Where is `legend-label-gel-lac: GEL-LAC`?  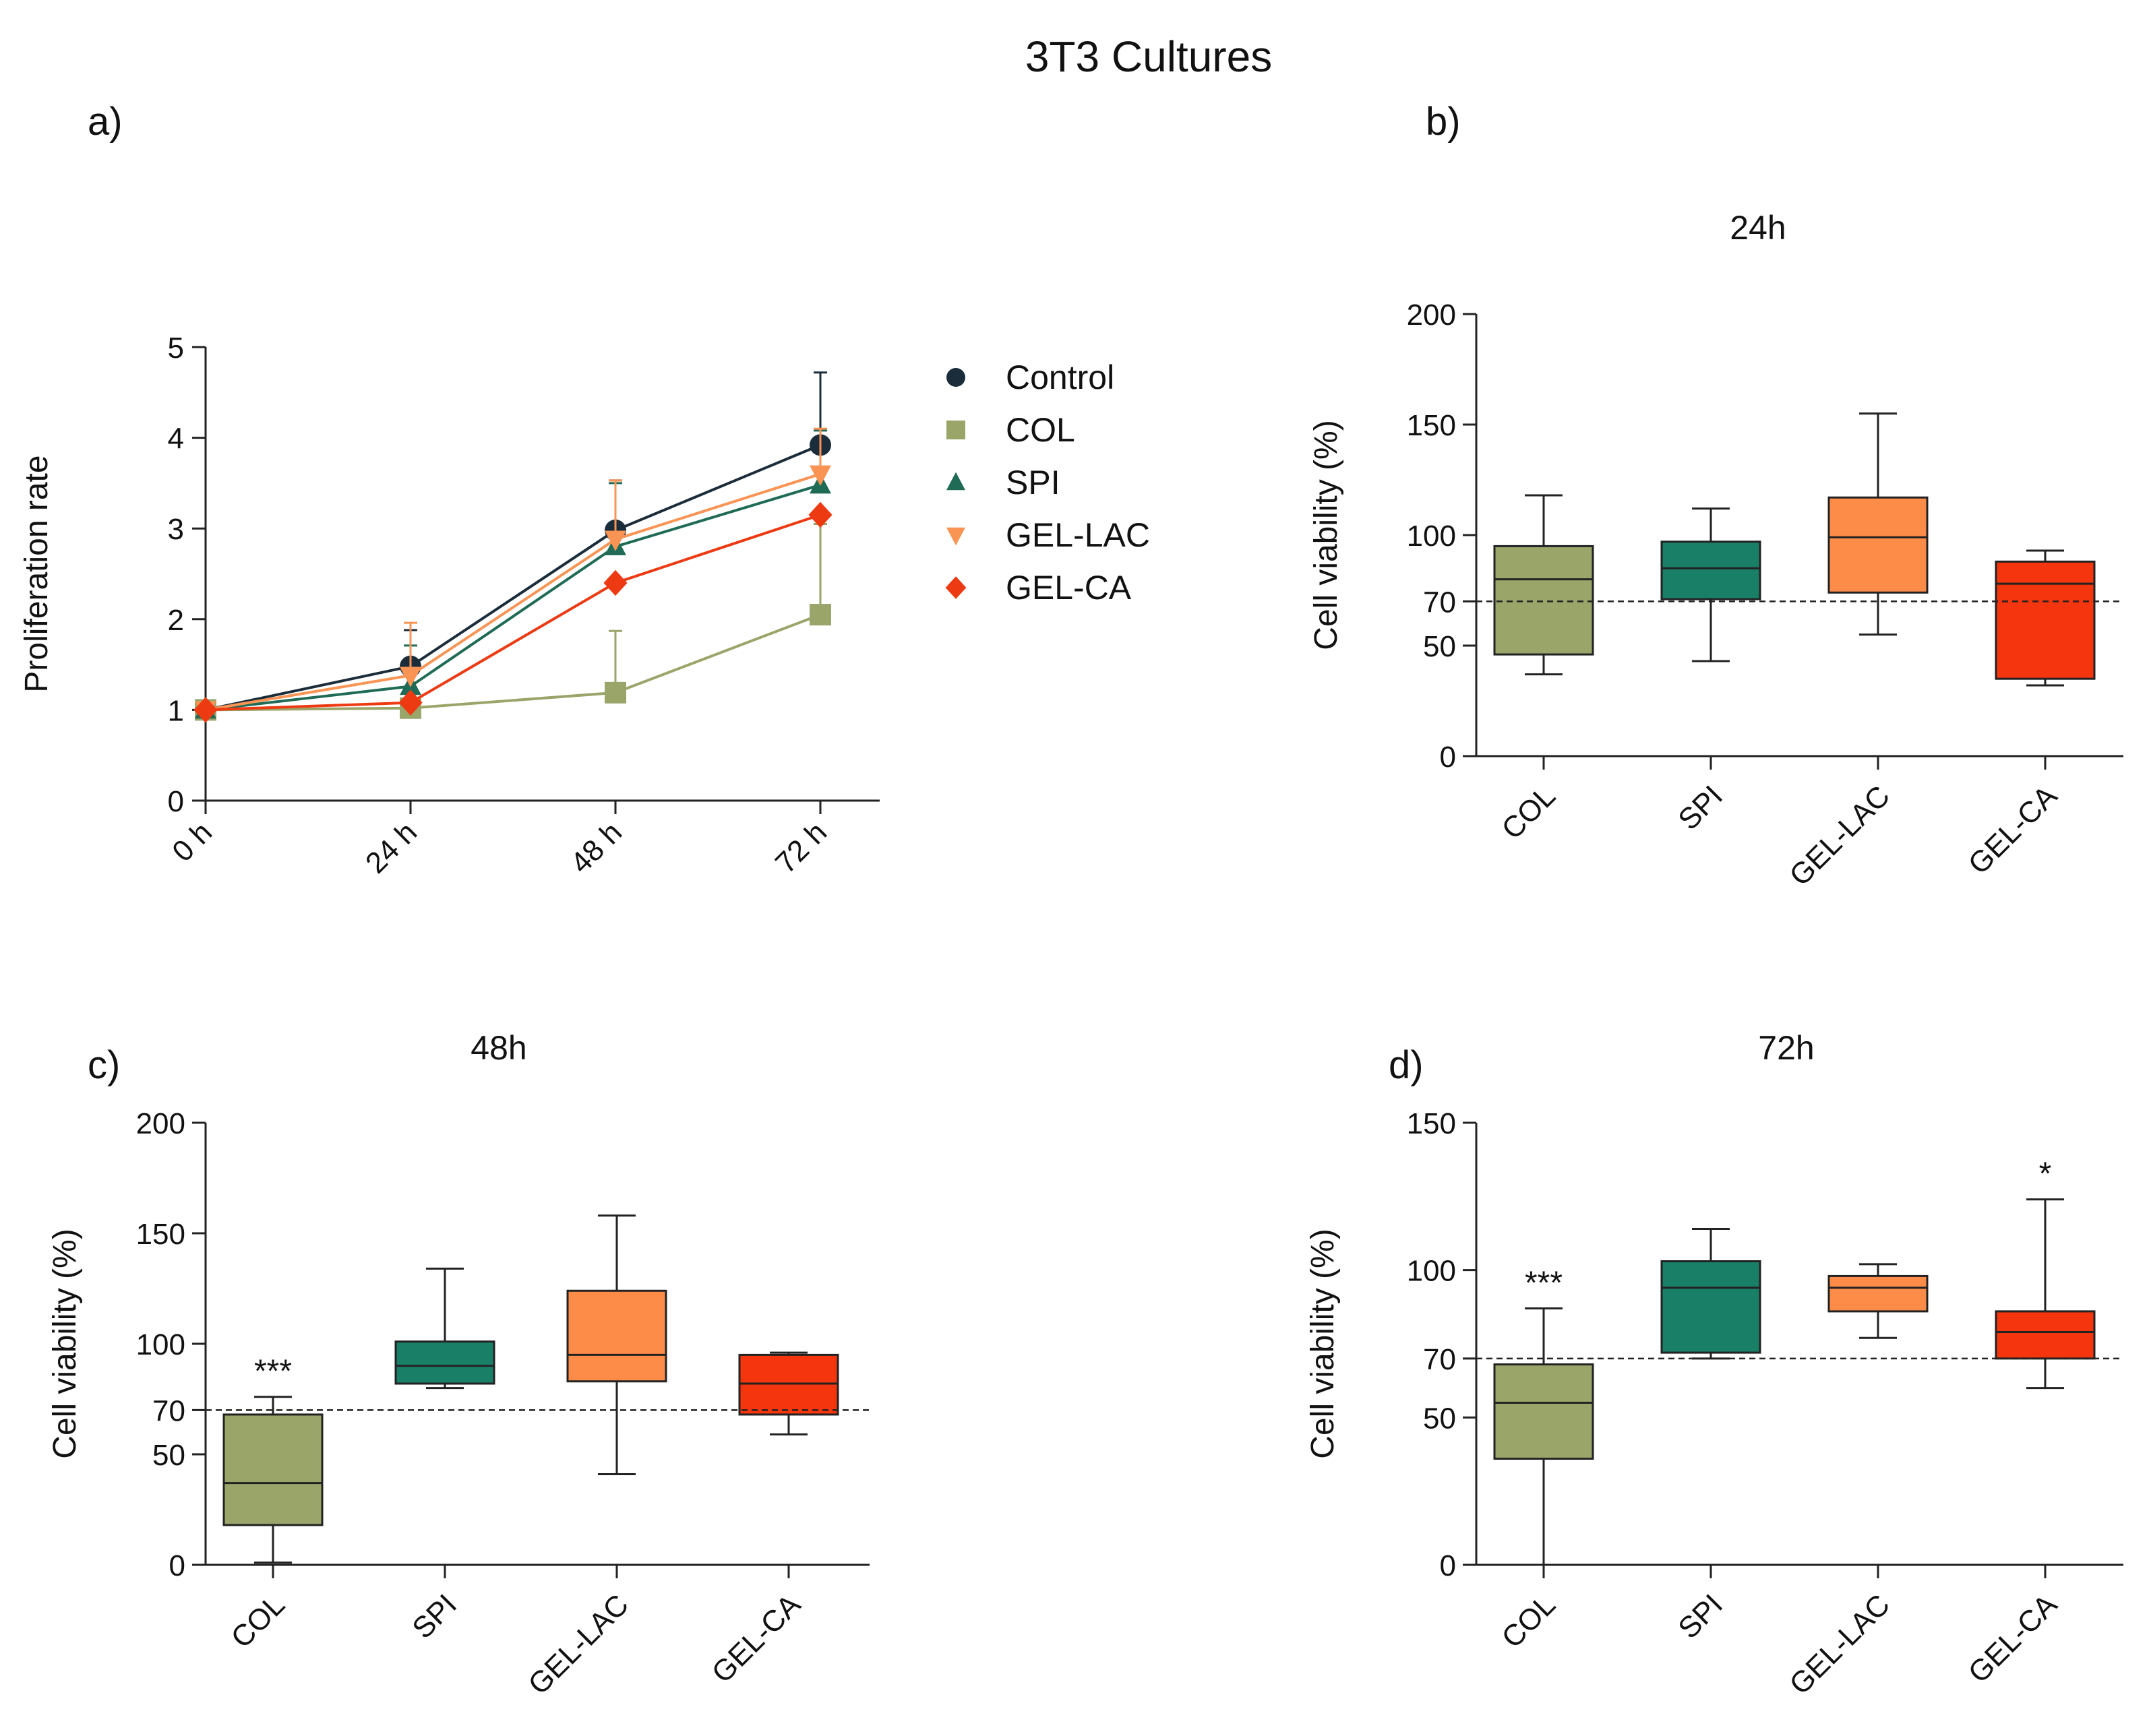
legend-label-gel-lac: GEL-LAC is located at coordinates (1078, 535).